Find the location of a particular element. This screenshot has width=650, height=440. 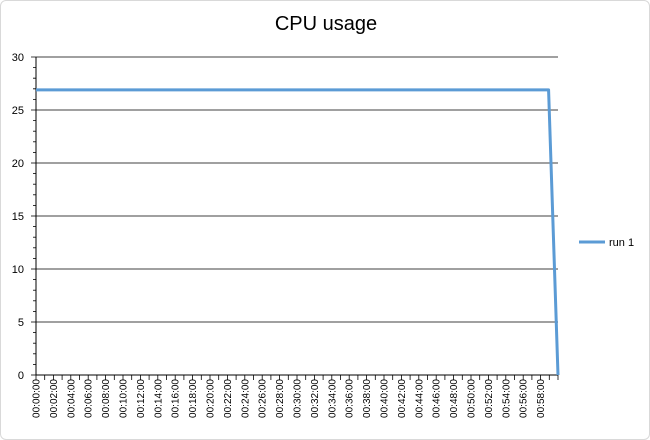

x-tick-label: 00:22:00 is located at coordinates (228, 398).